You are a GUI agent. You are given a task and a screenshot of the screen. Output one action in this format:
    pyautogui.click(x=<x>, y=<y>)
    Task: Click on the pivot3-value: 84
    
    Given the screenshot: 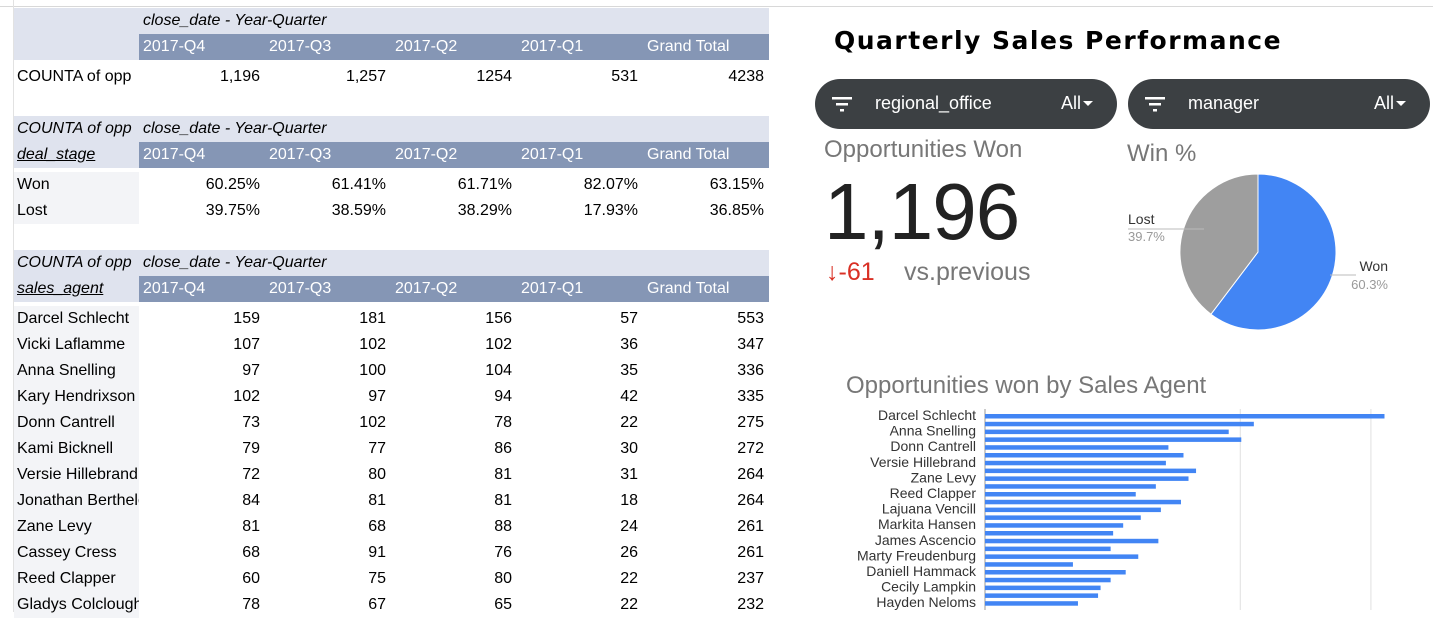 What is the action you would take?
    pyautogui.click(x=251, y=500)
    